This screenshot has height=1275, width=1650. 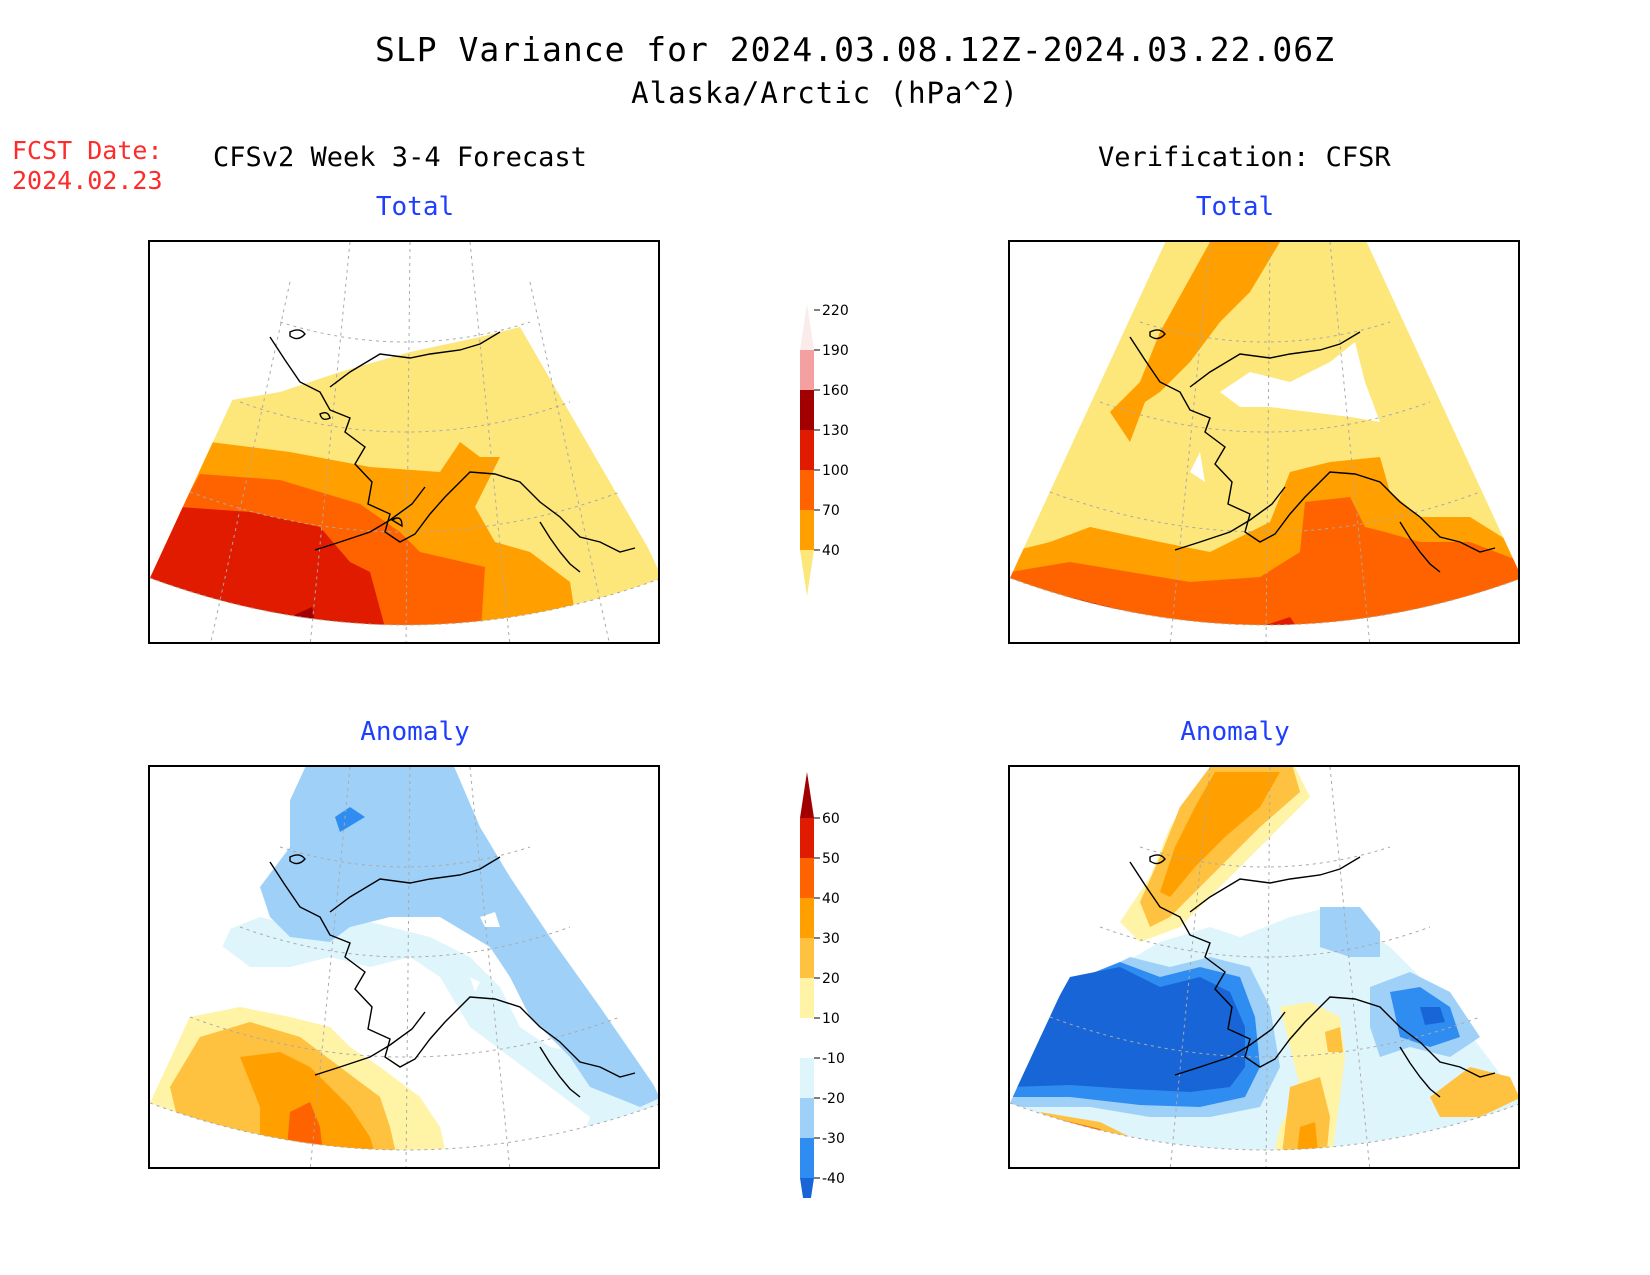 What do you see at coordinates (1235, 207) in the screenshot?
I see `verif-total-title: Total` at bounding box center [1235, 207].